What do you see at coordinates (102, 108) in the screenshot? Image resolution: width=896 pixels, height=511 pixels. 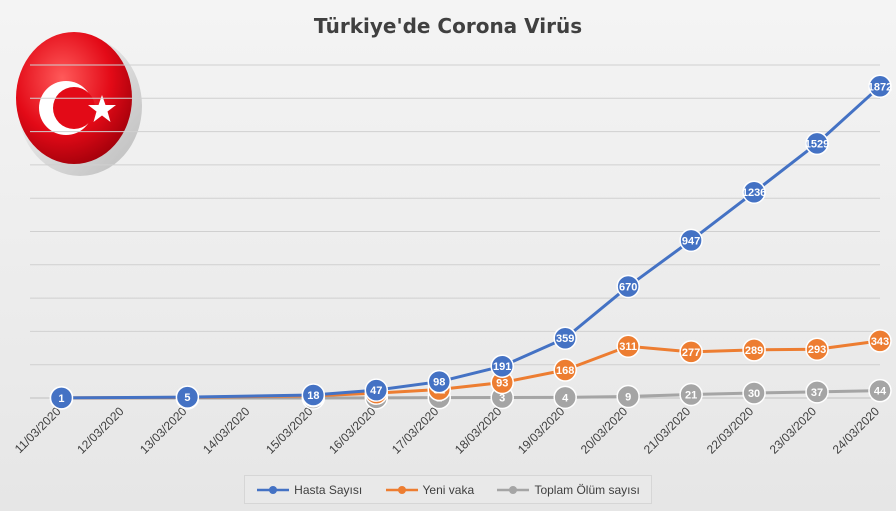 I see `star-shape` at bounding box center [102, 108].